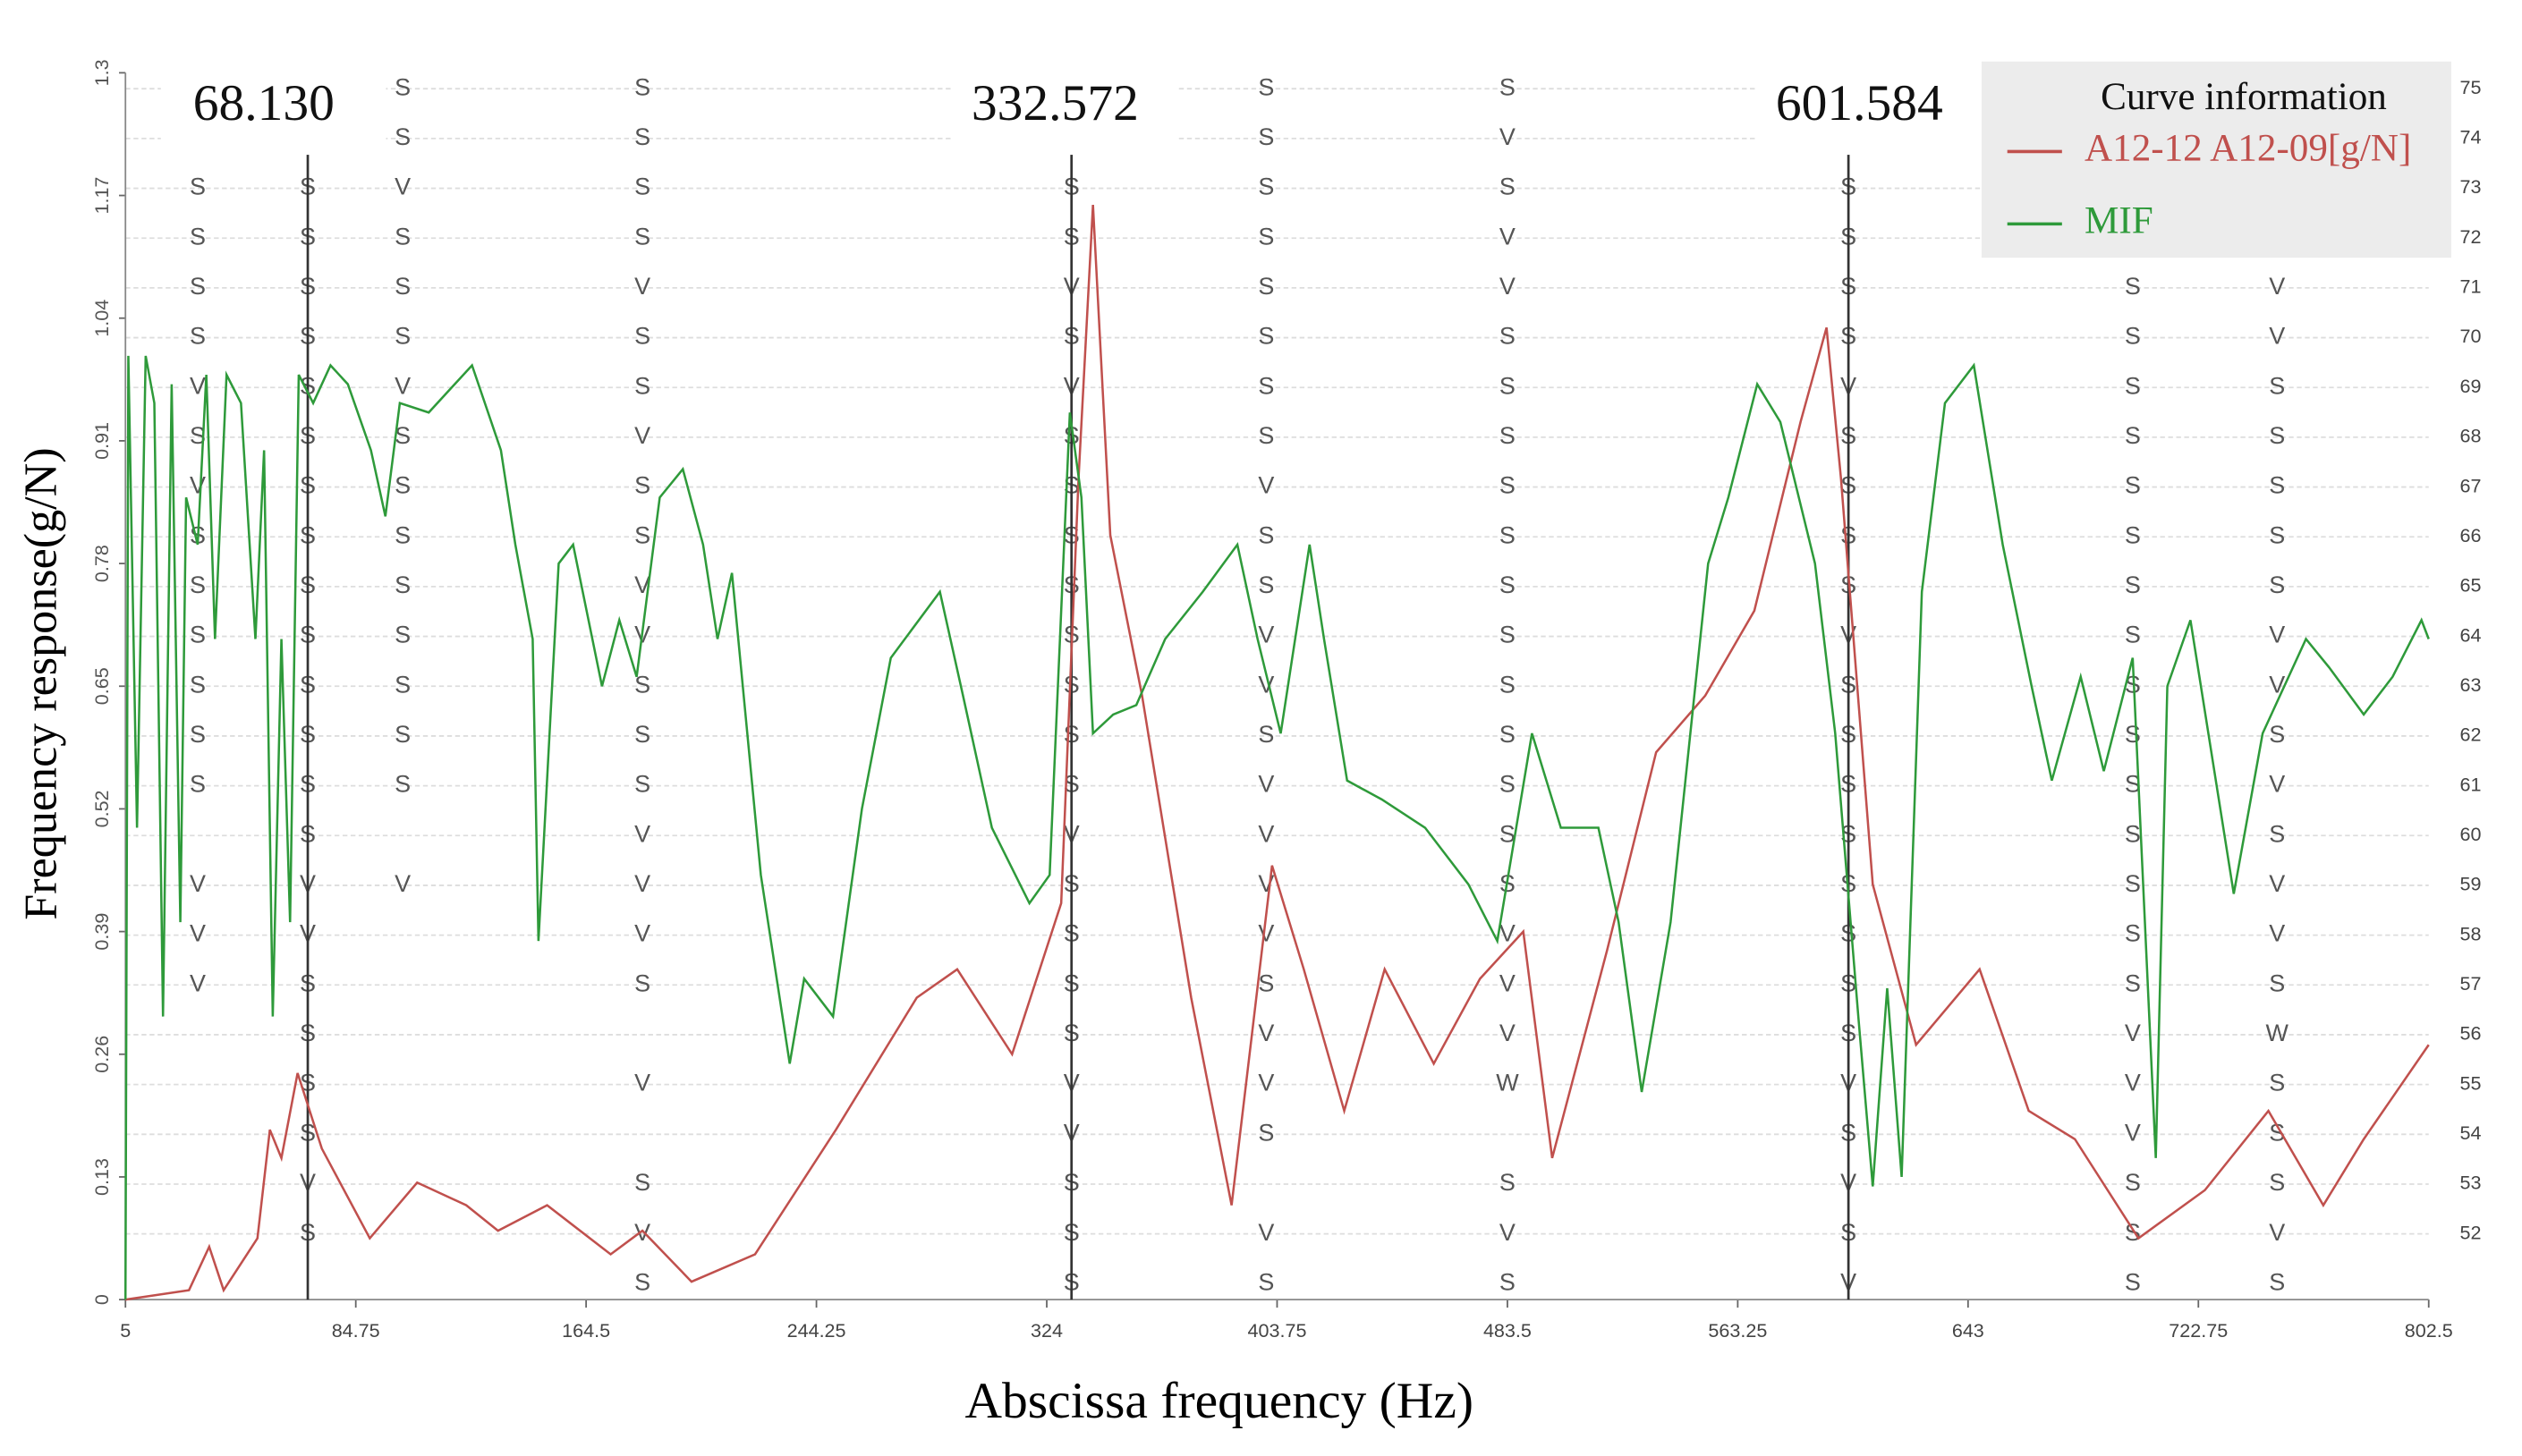 Image resolution: width=2522 pixels, height=1456 pixels. What do you see at coordinates (125, 1330) in the screenshot?
I see `x-tick-label: 5` at bounding box center [125, 1330].